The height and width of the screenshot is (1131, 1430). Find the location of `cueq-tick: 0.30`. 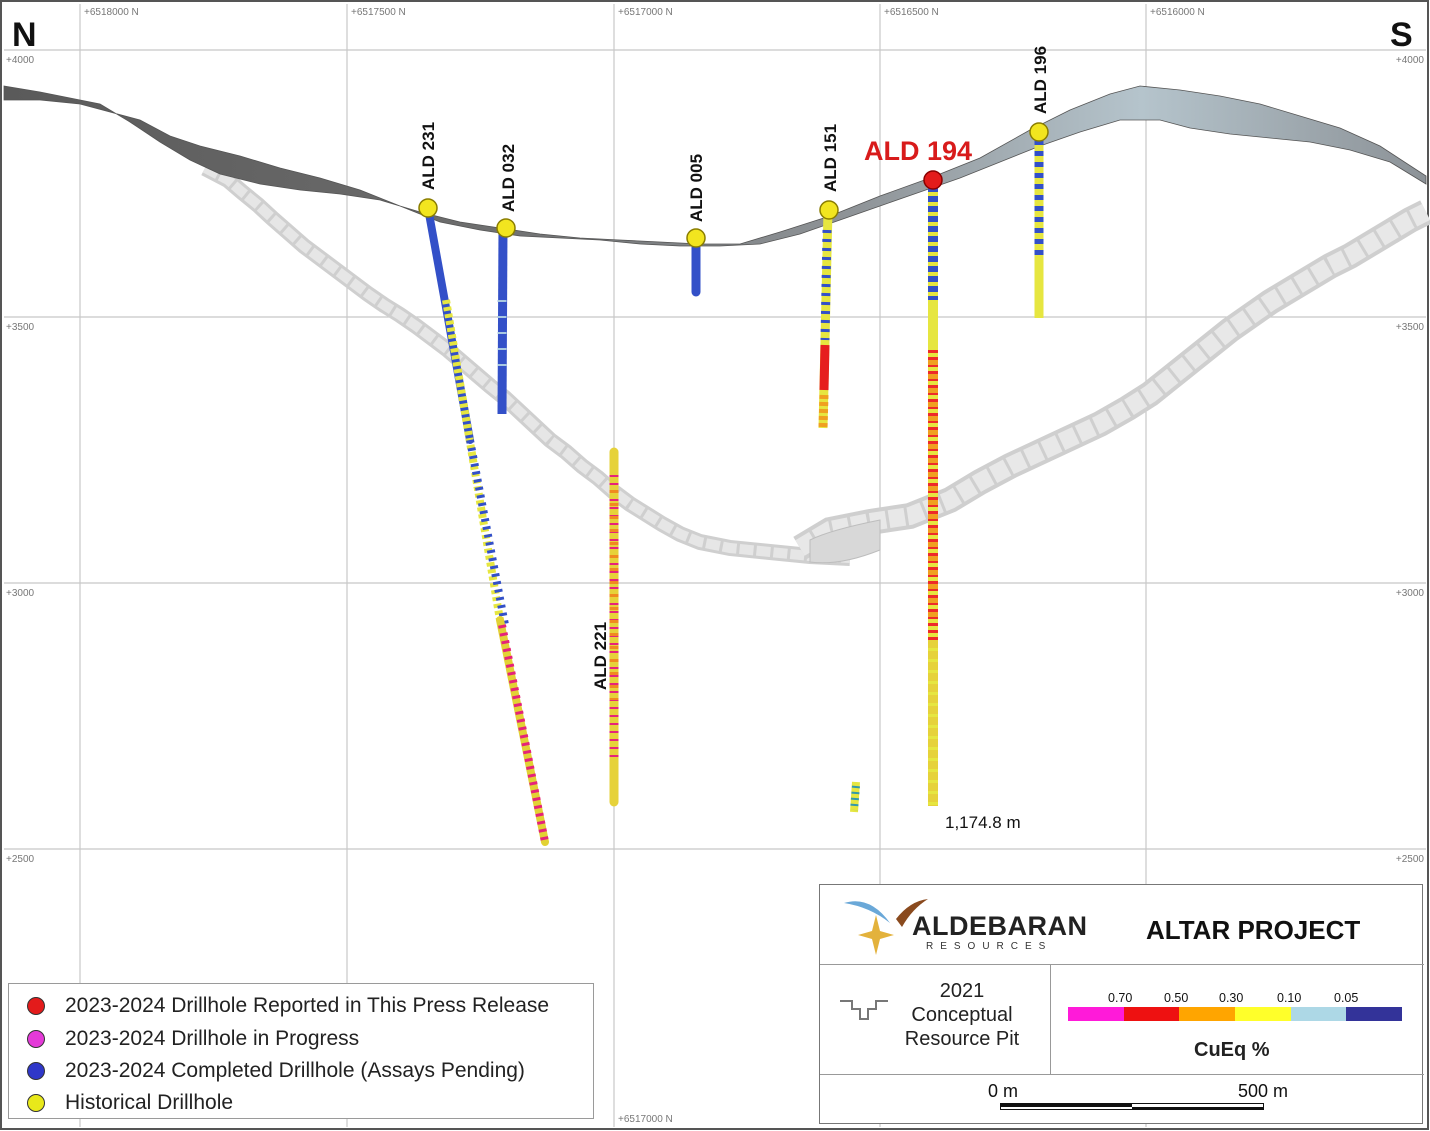

cueq-tick: 0.30 is located at coordinates (1231, 998).